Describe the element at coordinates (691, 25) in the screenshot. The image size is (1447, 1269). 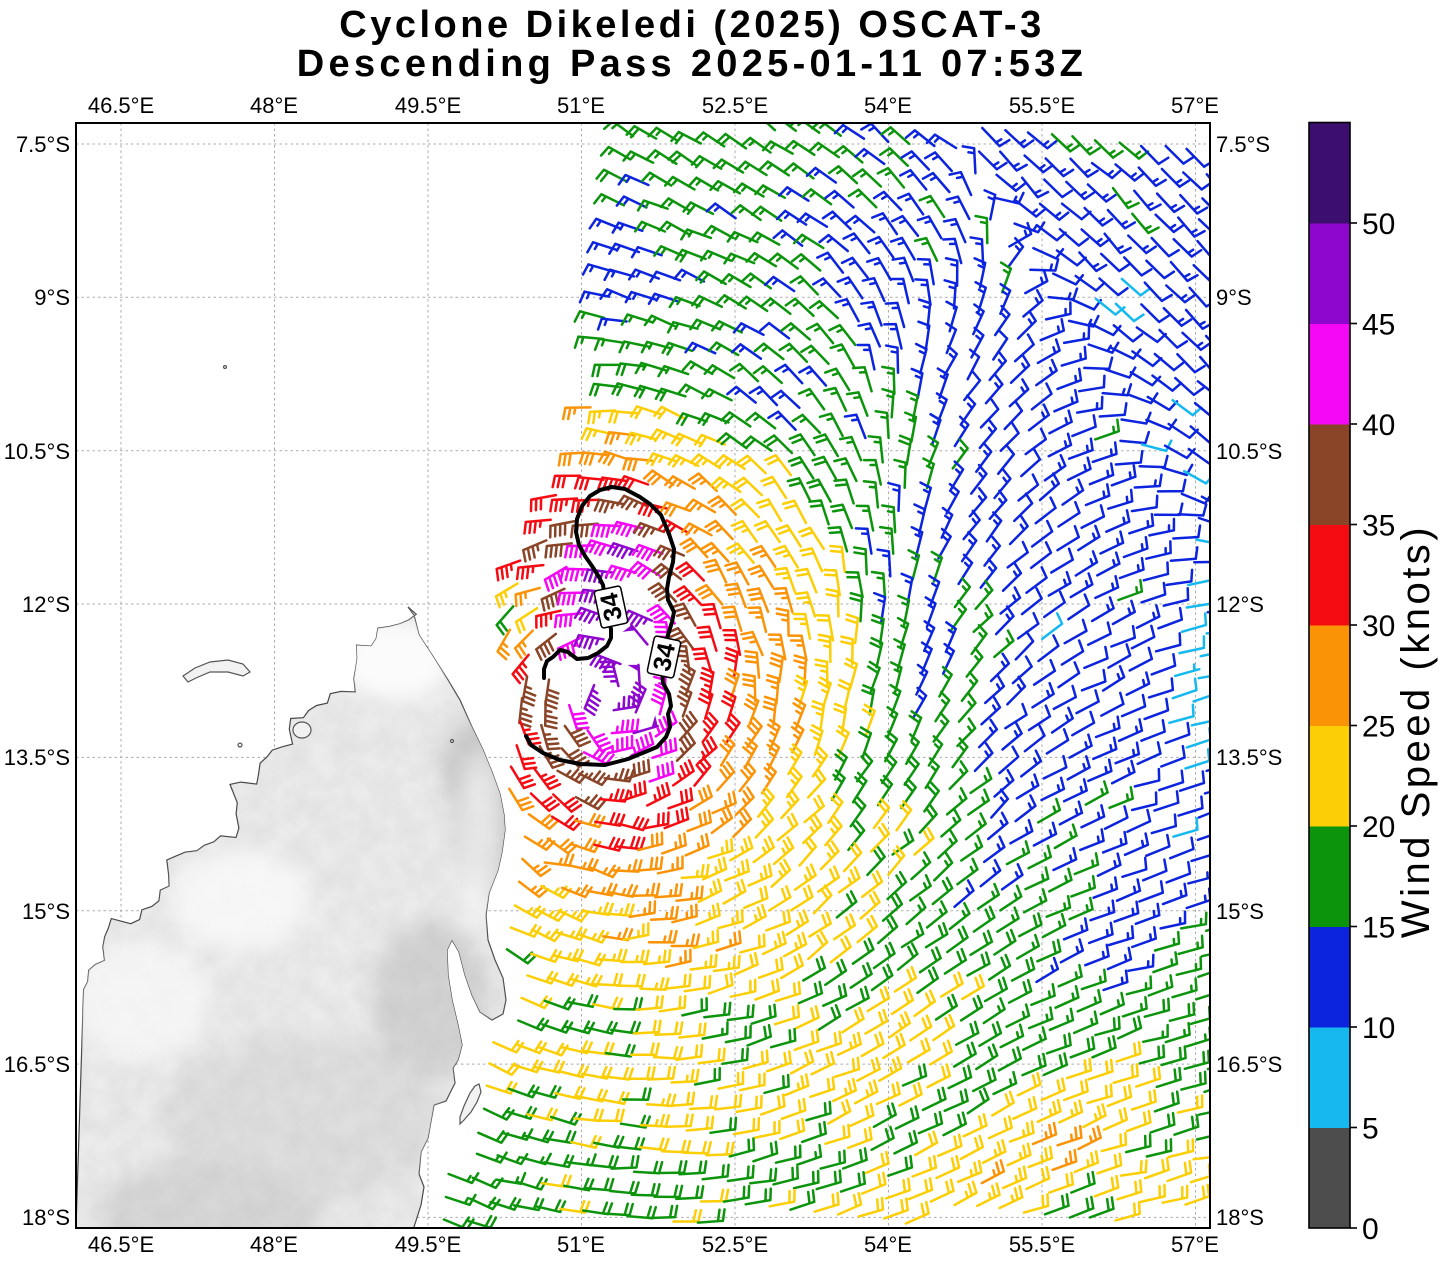
I see `svg-text:Cyclone Dikeledi (2025) OSCAT-: Cyclone Dikeledi (2025) OSCAT-3` at that location.